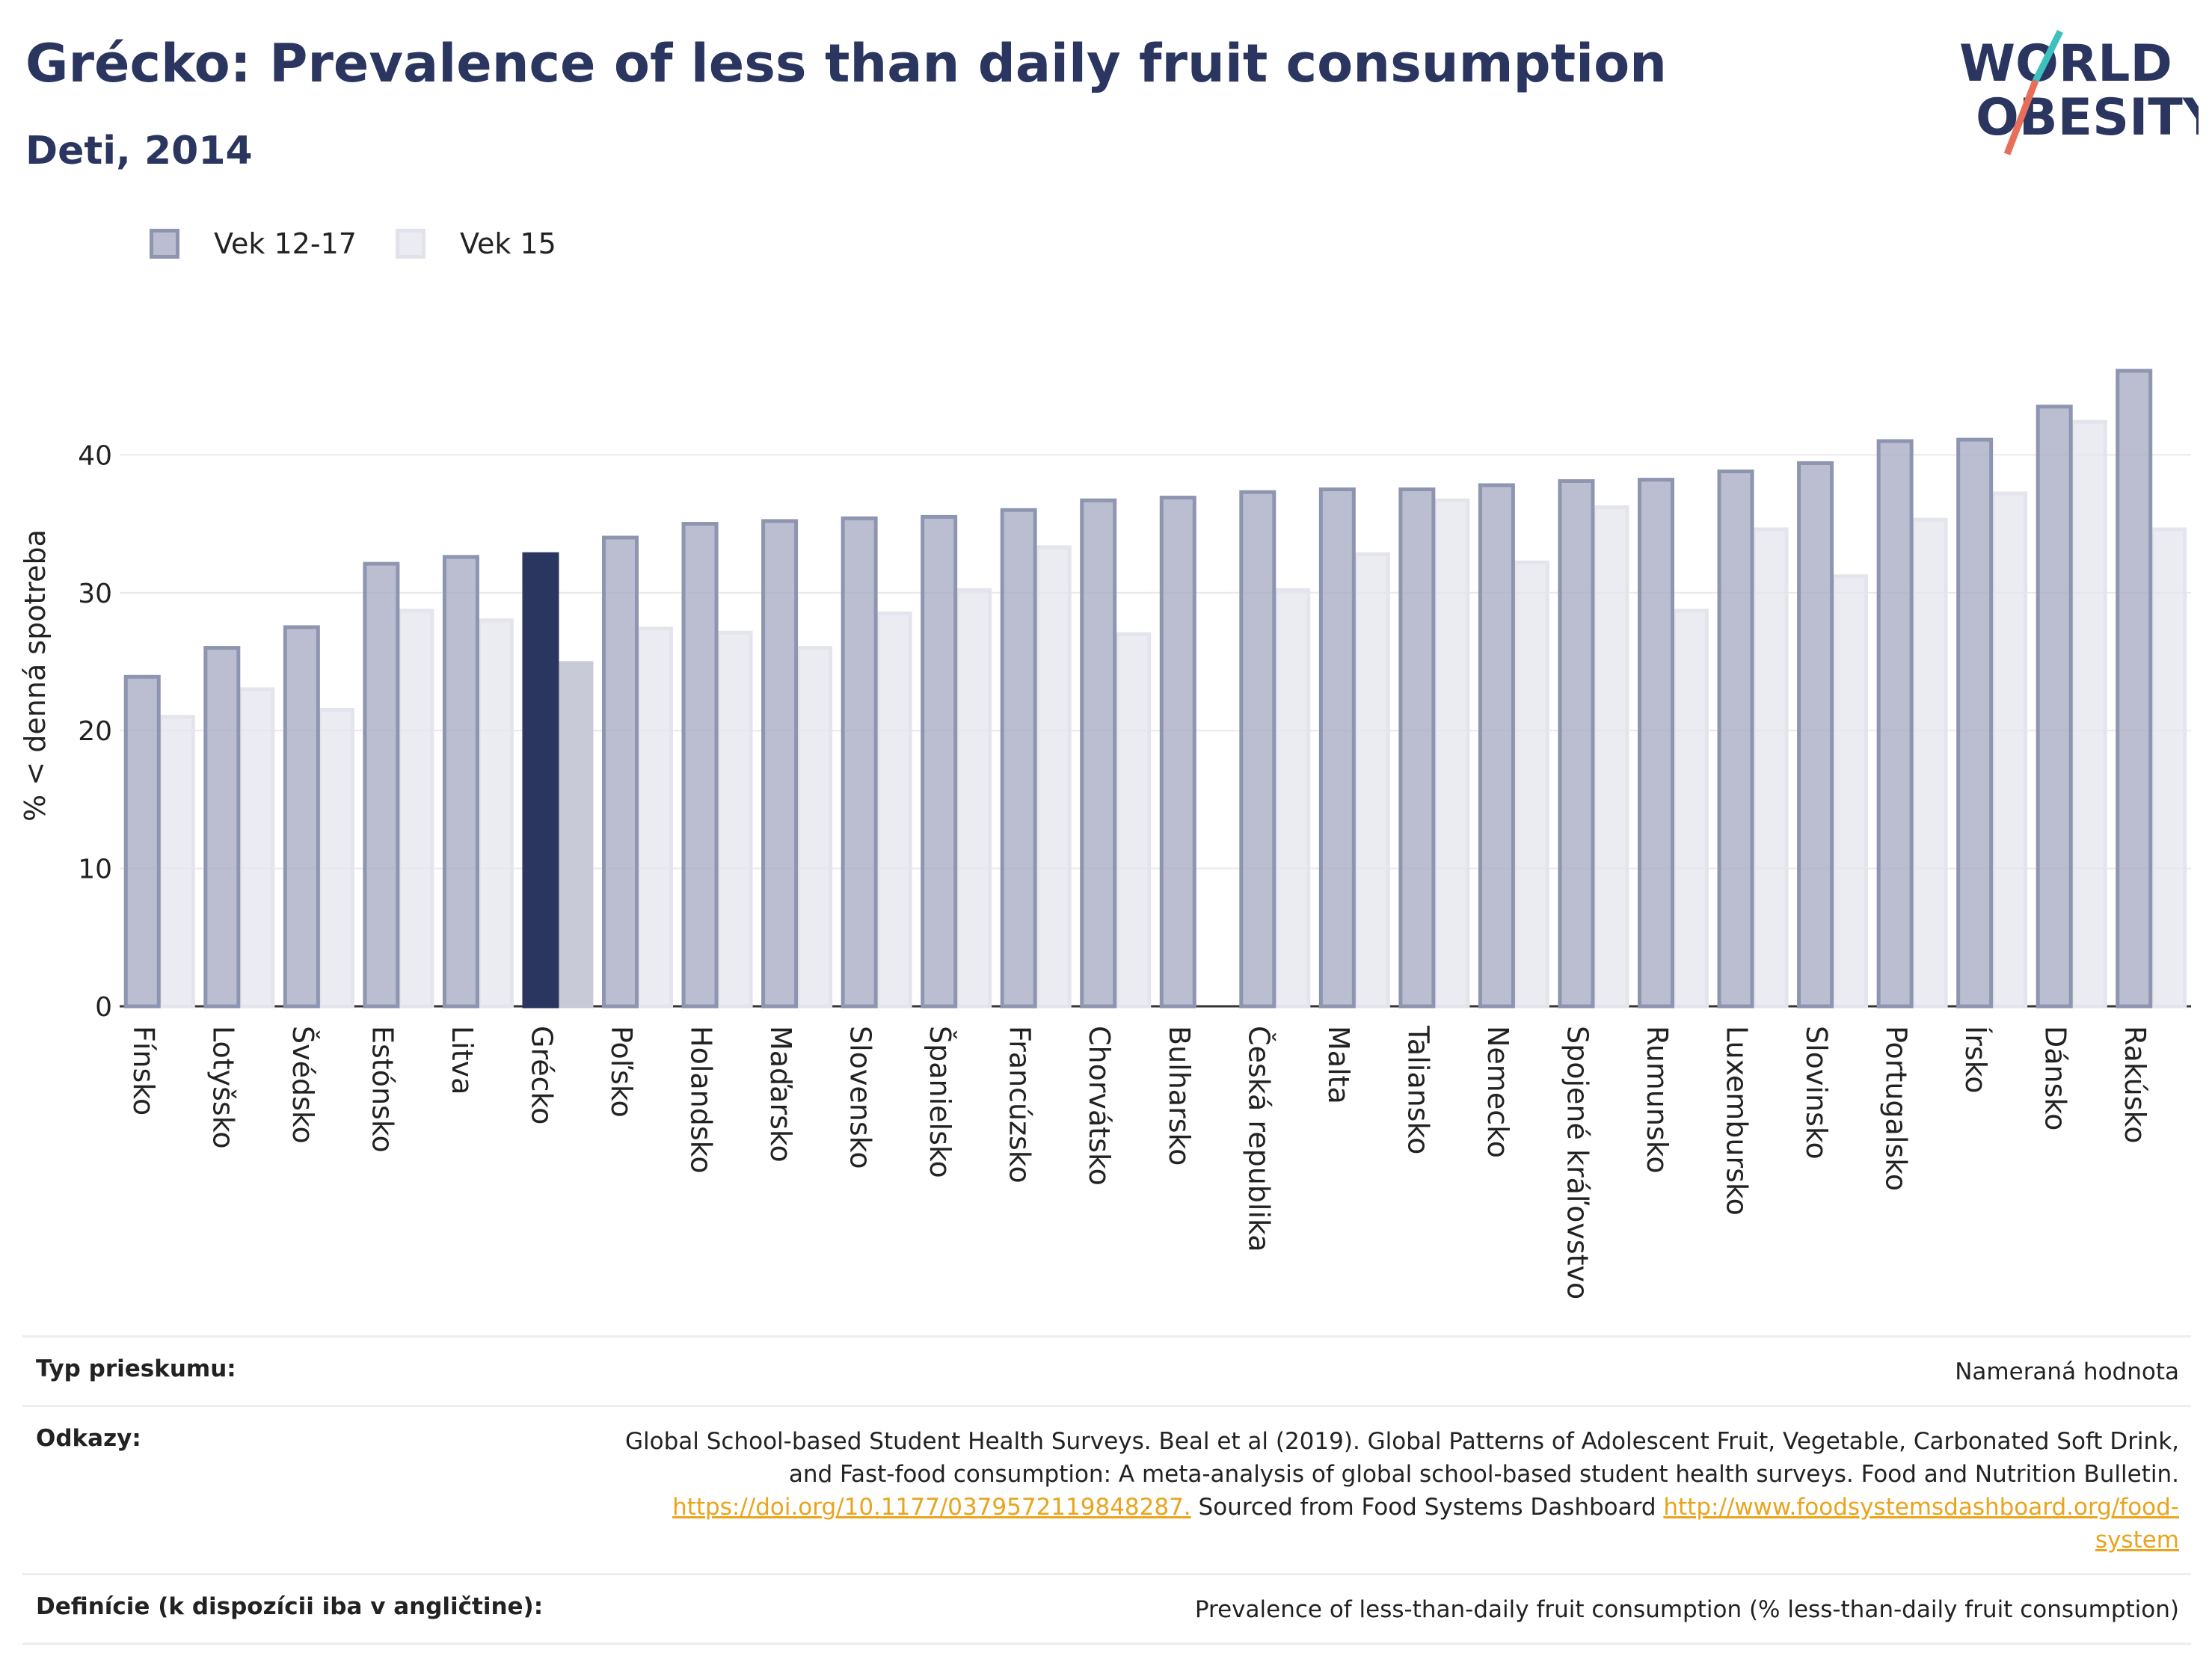 The image size is (2212, 1656). I want to click on x-tick-label: Lotyšsko, so click(222, 1087).